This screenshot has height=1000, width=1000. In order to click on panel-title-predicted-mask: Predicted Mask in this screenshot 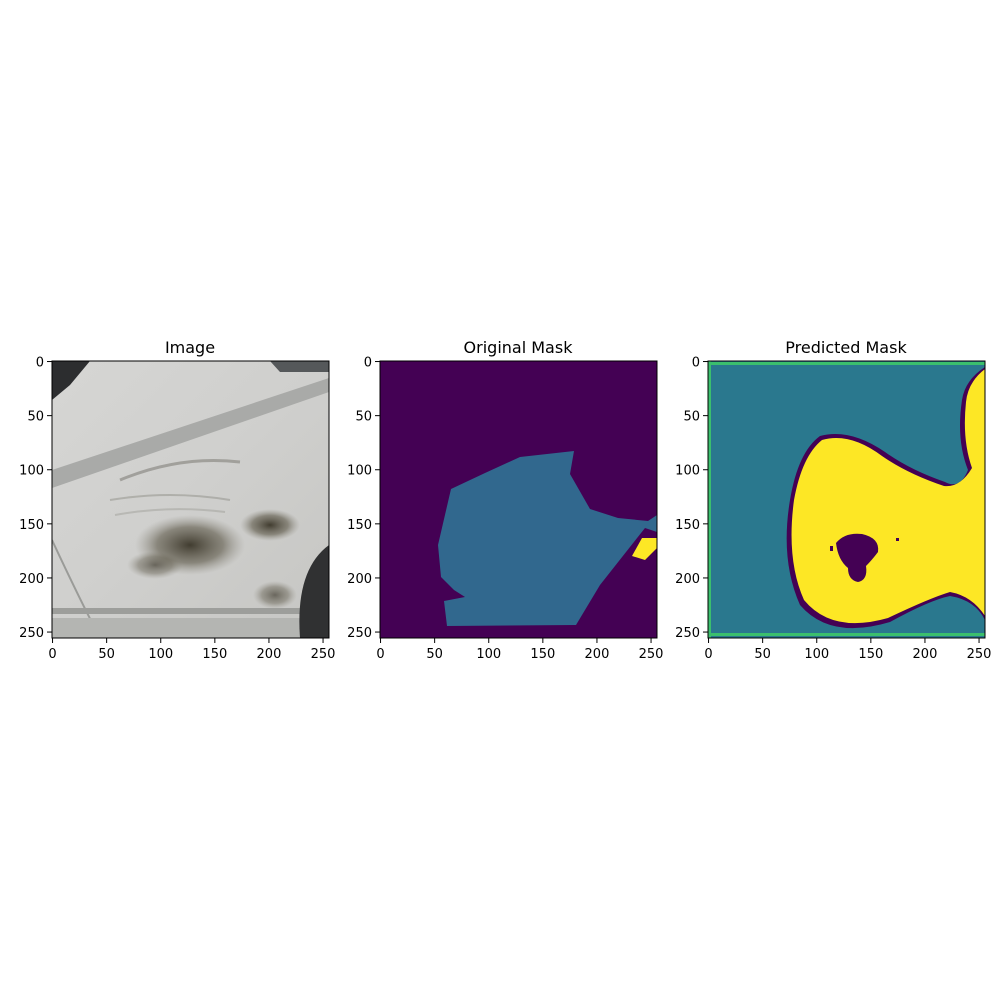, I will do `click(846, 347)`.